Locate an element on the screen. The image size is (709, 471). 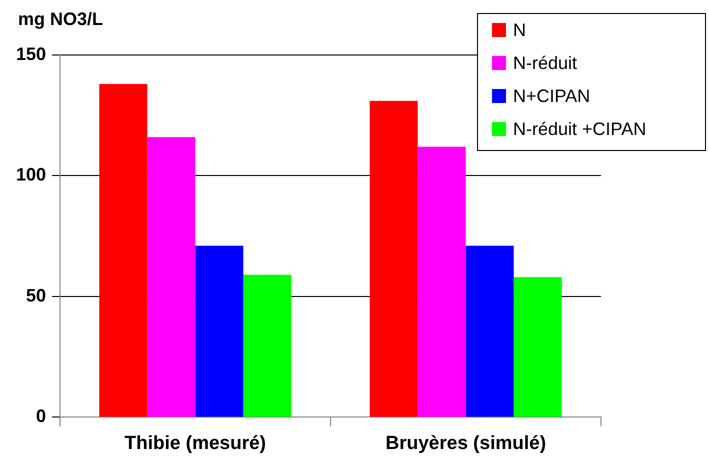
y-tick-label: 100 is located at coordinates (31, 174).